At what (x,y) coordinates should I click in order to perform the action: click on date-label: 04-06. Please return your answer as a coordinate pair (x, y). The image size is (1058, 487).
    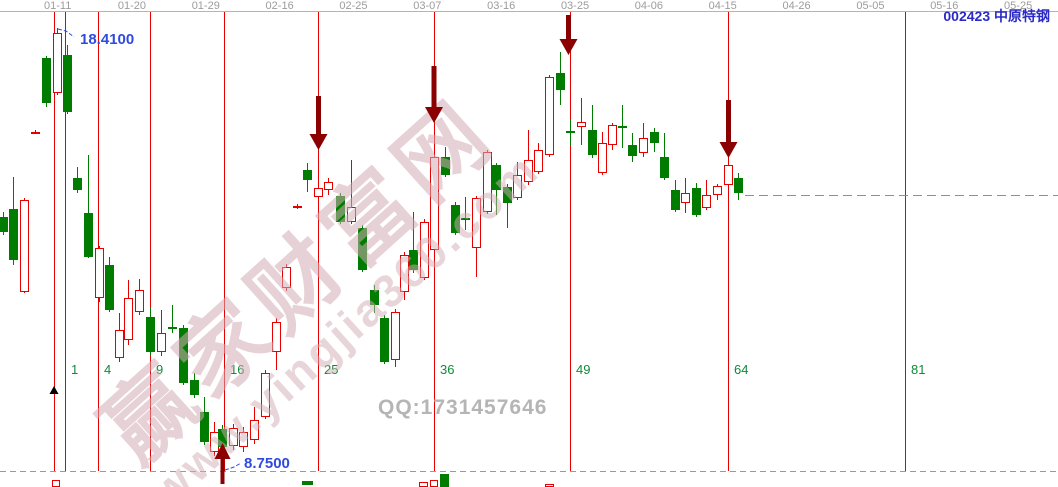
    Looking at the image, I should click on (648, 6).